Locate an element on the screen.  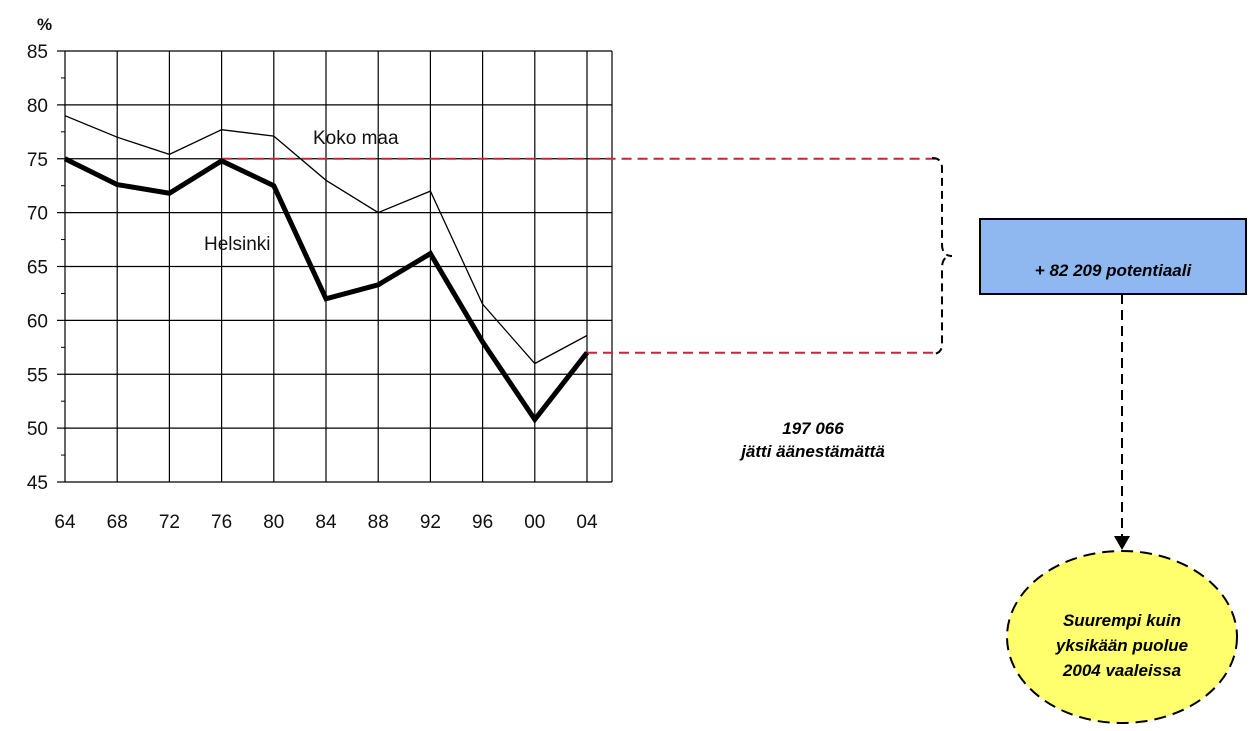
result-line-3: 2004 vaaleissa is located at coordinates (1121, 670).